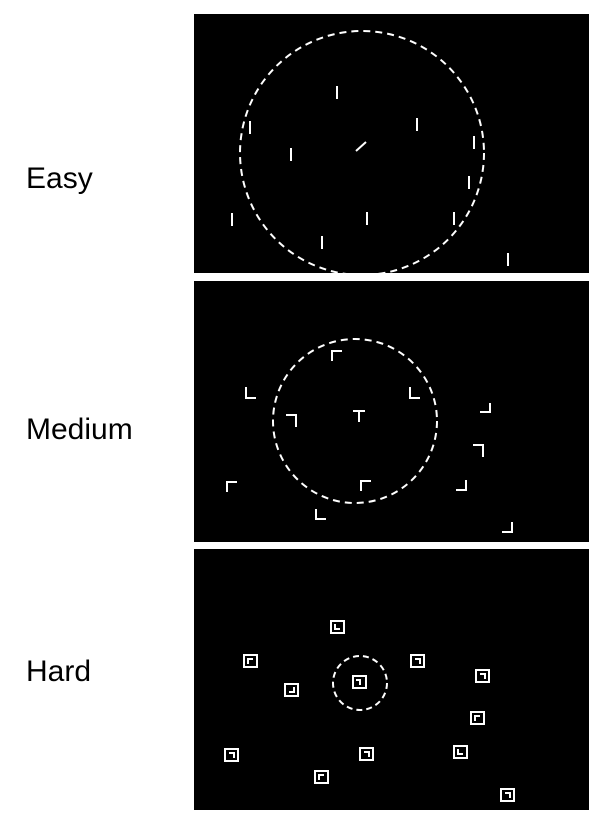  I want to click on easy-display, so click(370, 151).